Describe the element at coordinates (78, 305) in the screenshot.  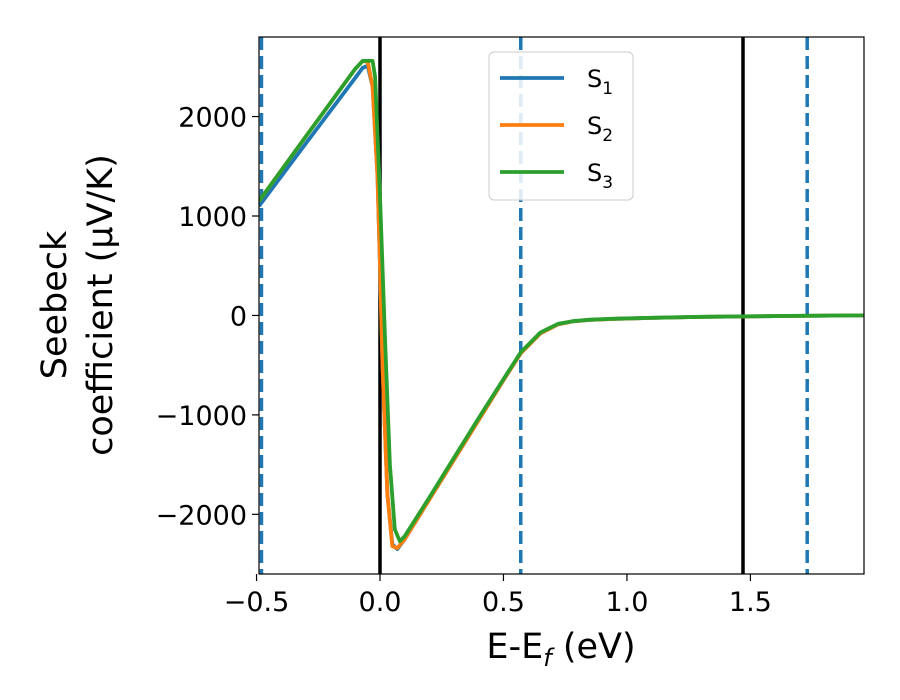
I see `y-axis-label: Seebeck coefficient (μV/K)` at that location.